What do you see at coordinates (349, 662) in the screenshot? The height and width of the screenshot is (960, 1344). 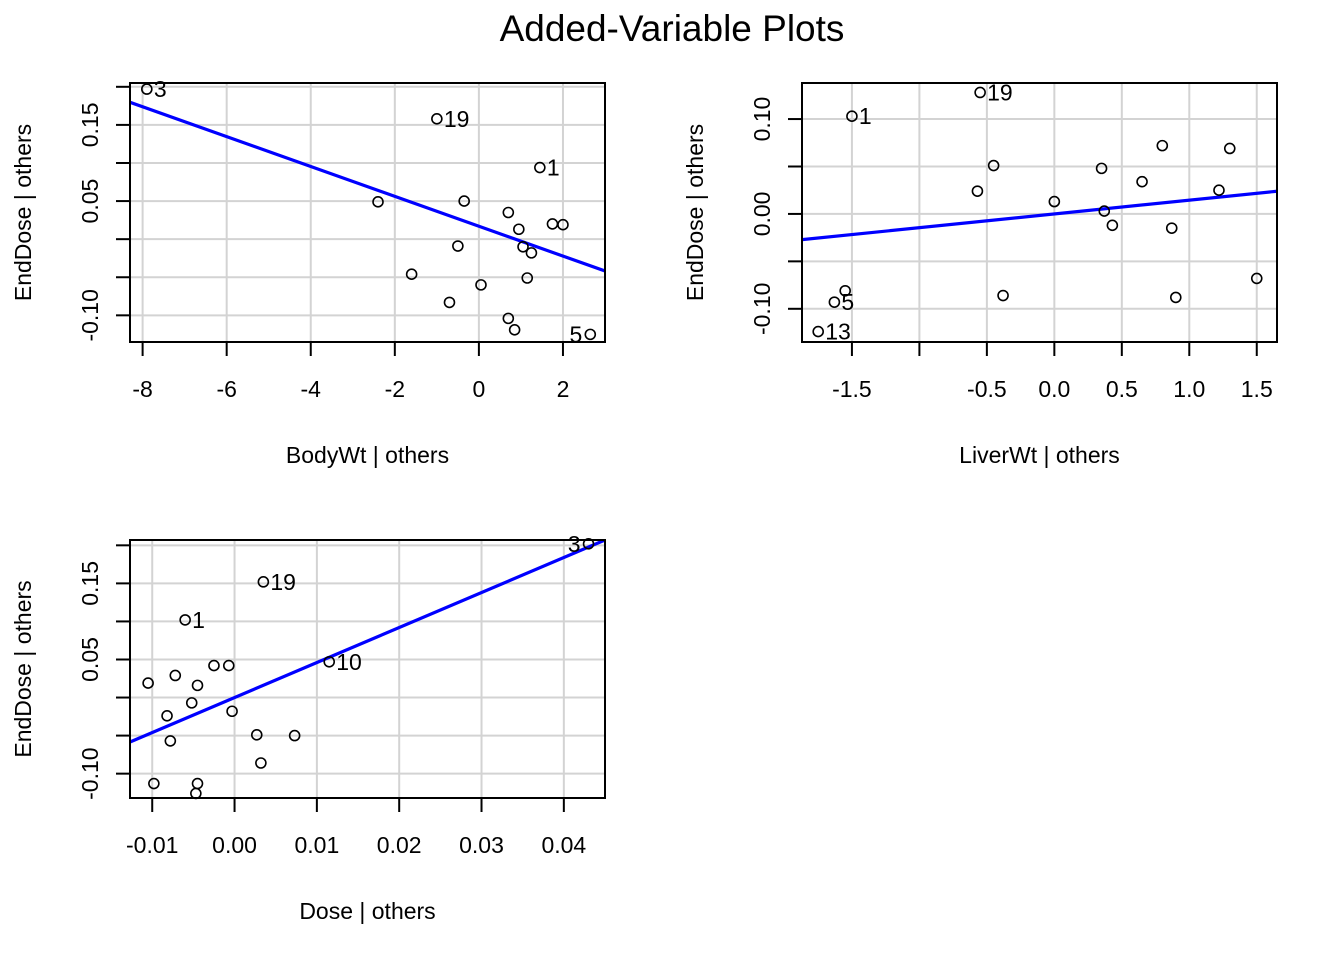 I see `point-label: 10` at bounding box center [349, 662].